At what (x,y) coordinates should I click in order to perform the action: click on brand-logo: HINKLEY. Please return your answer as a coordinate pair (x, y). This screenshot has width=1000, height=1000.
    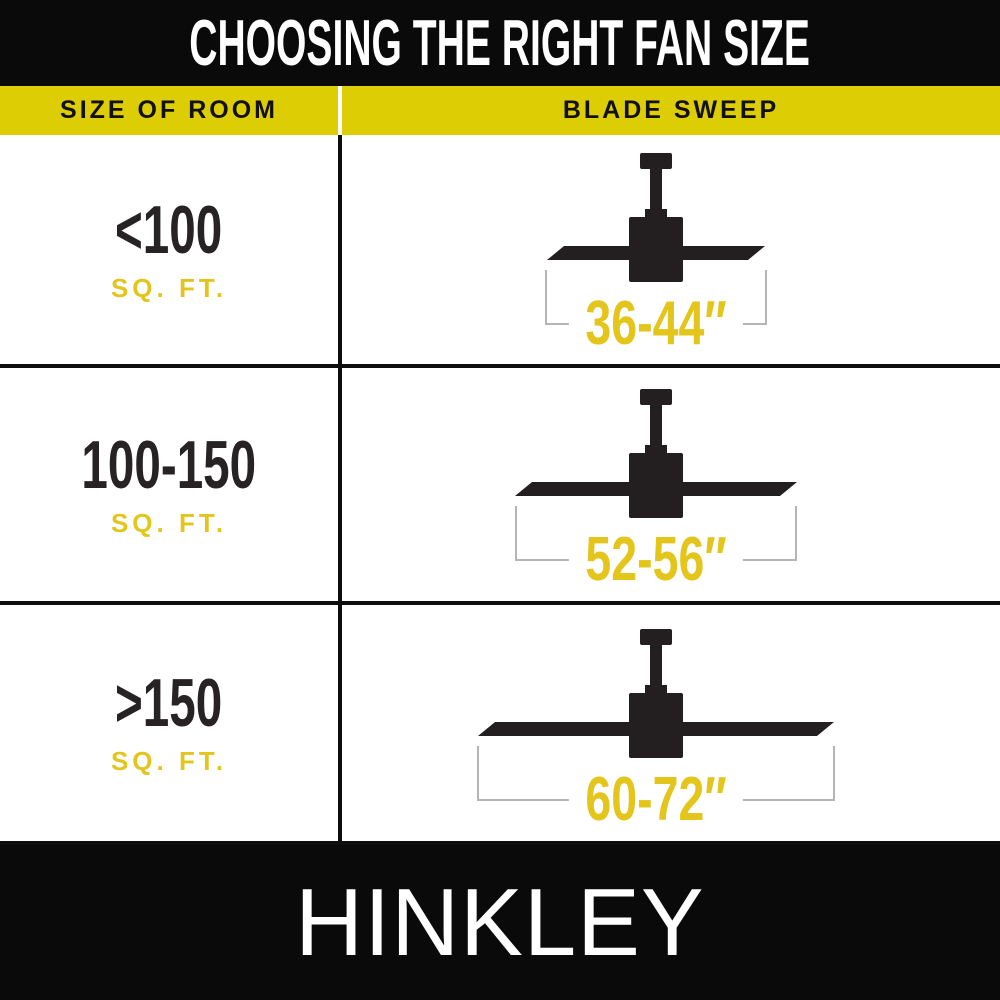
    Looking at the image, I should click on (500, 922).